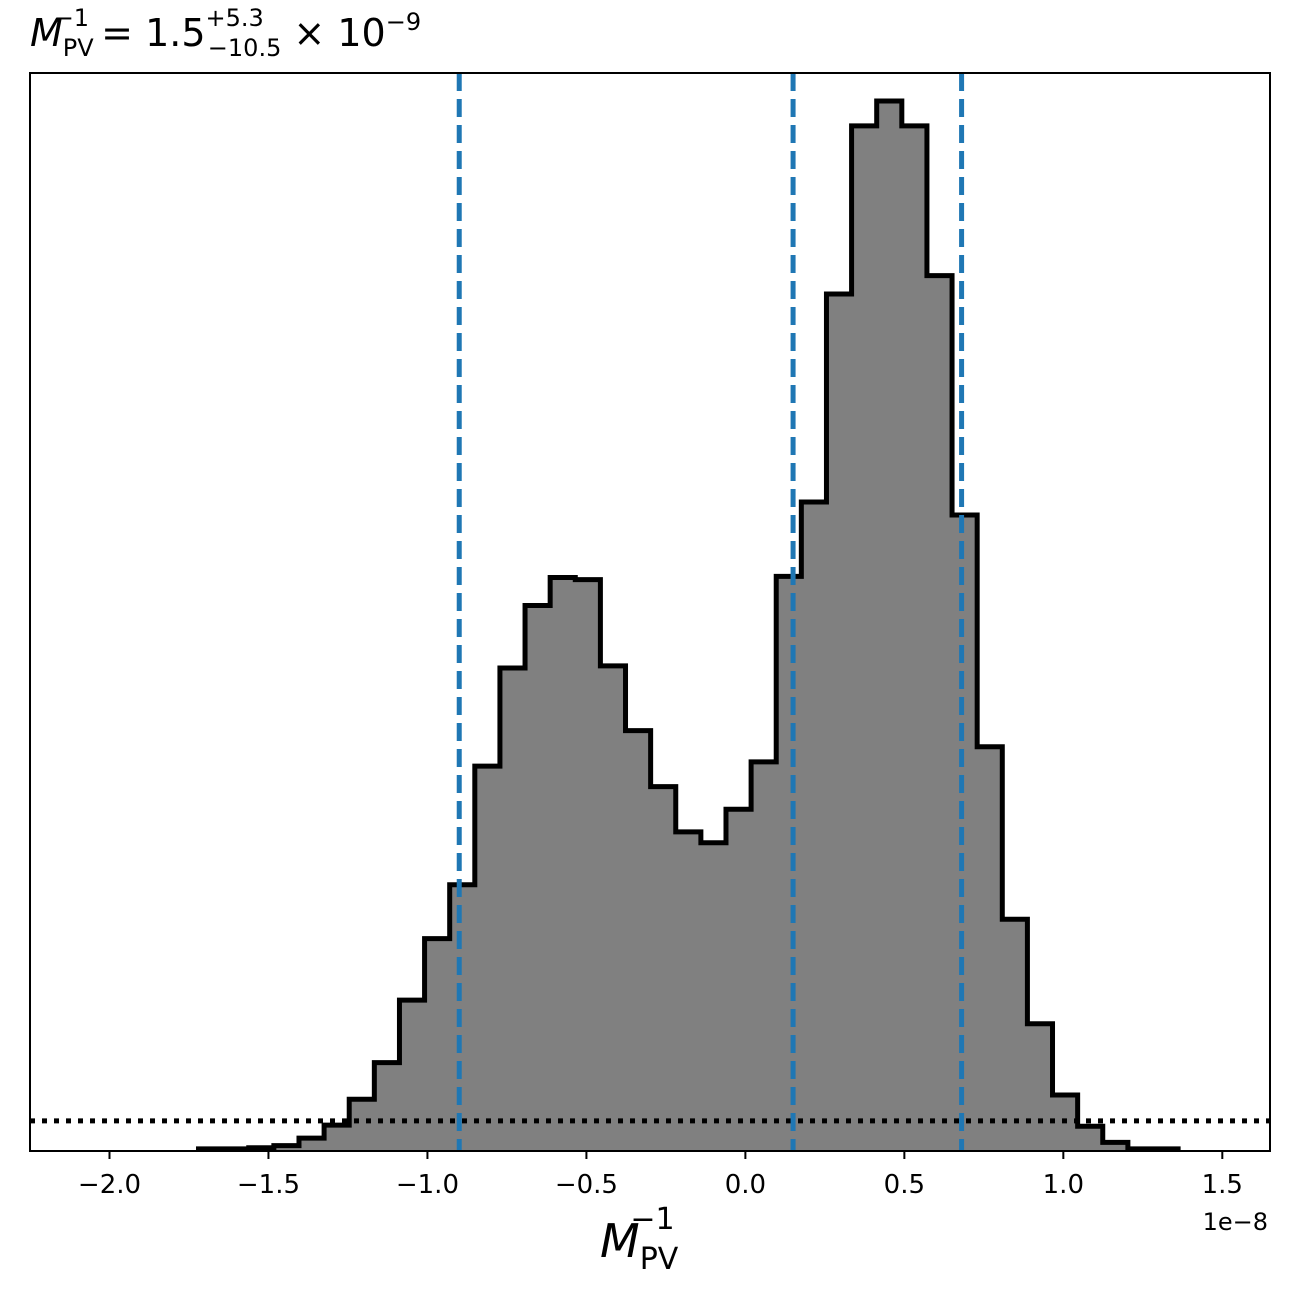 This screenshot has height=1293, width=1289. What do you see at coordinates (639, 1239) in the screenshot?
I see `x-axis-label: MPV−1` at bounding box center [639, 1239].